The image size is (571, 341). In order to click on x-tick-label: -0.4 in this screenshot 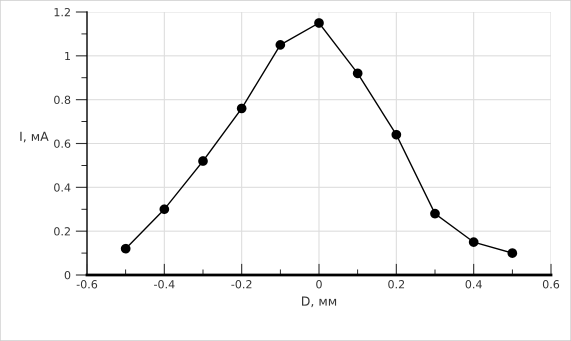, I will do `click(164, 284)`.